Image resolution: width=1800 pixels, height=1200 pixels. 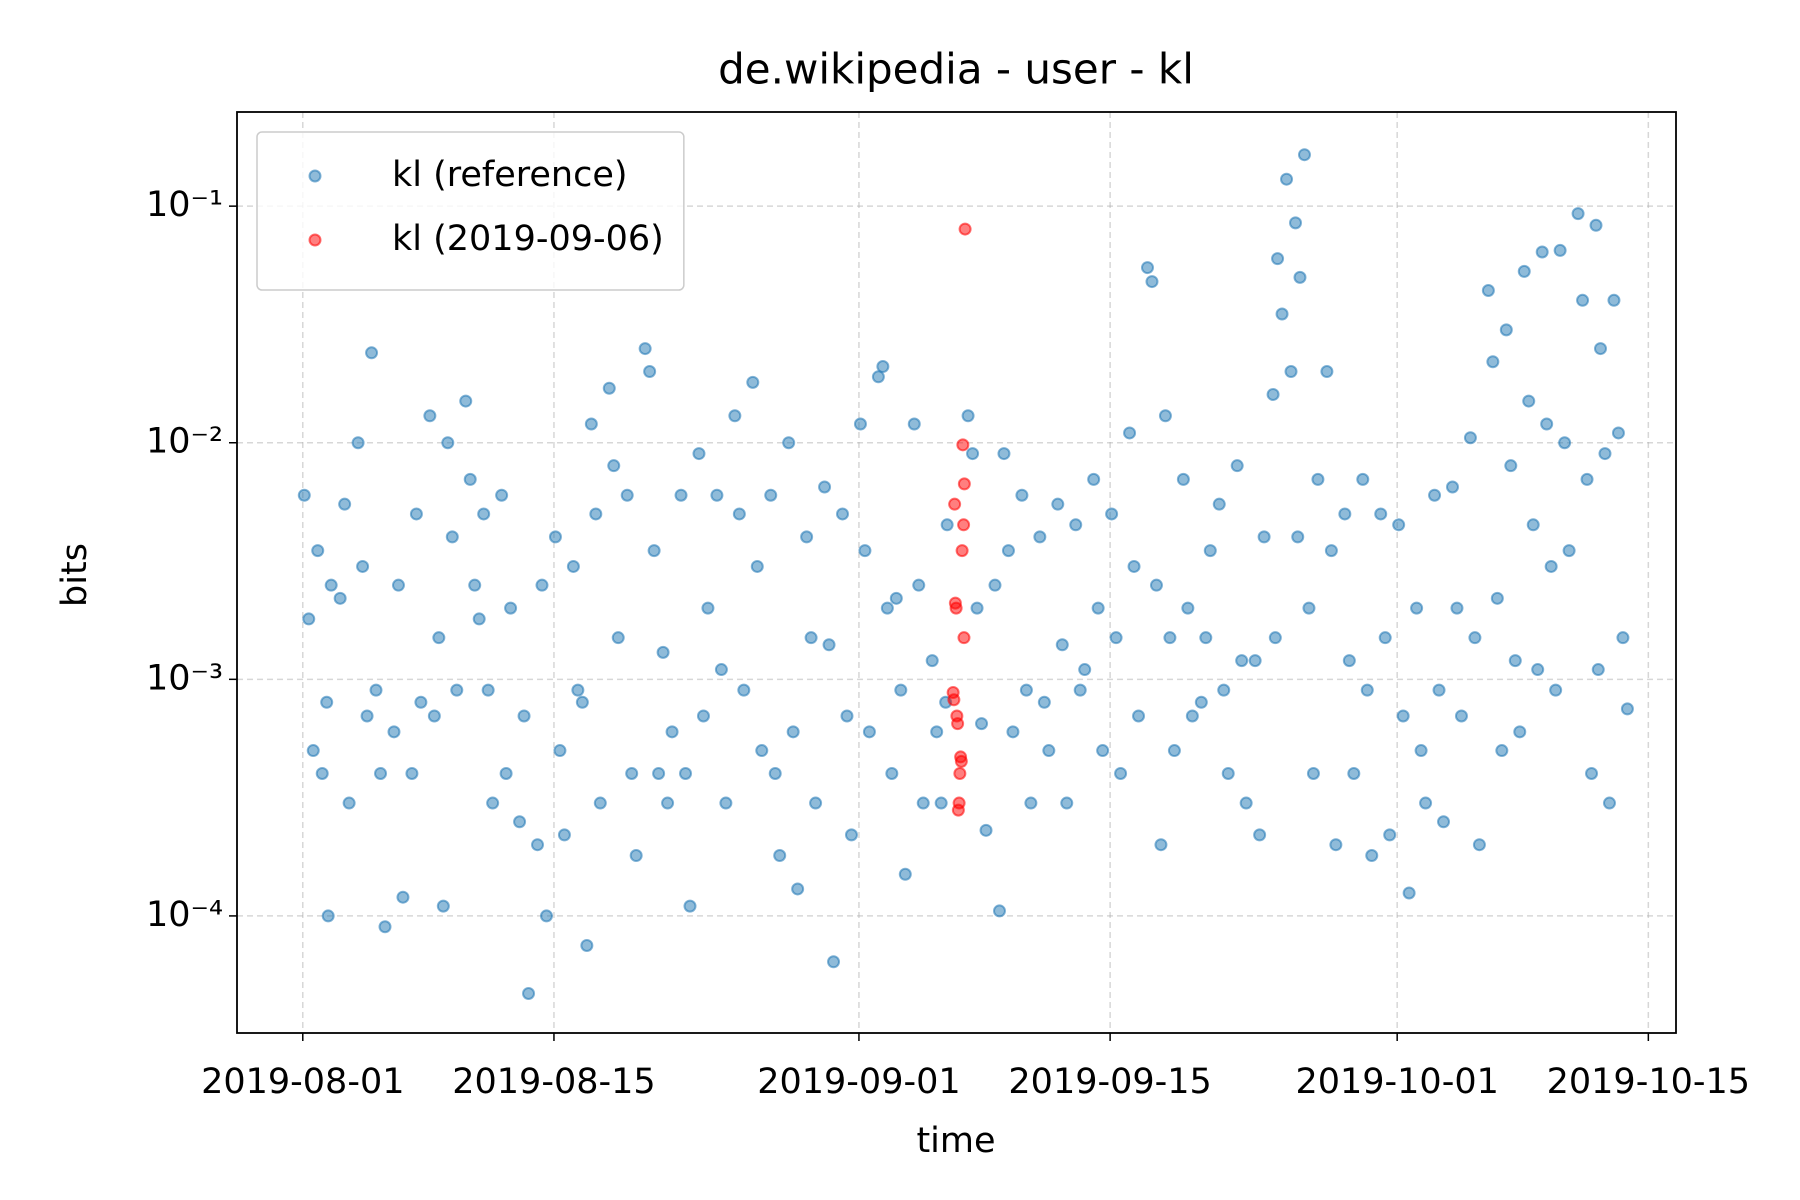 I want to click on x-tick-label: 2019-09-15, so click(x=1109, y=1082).